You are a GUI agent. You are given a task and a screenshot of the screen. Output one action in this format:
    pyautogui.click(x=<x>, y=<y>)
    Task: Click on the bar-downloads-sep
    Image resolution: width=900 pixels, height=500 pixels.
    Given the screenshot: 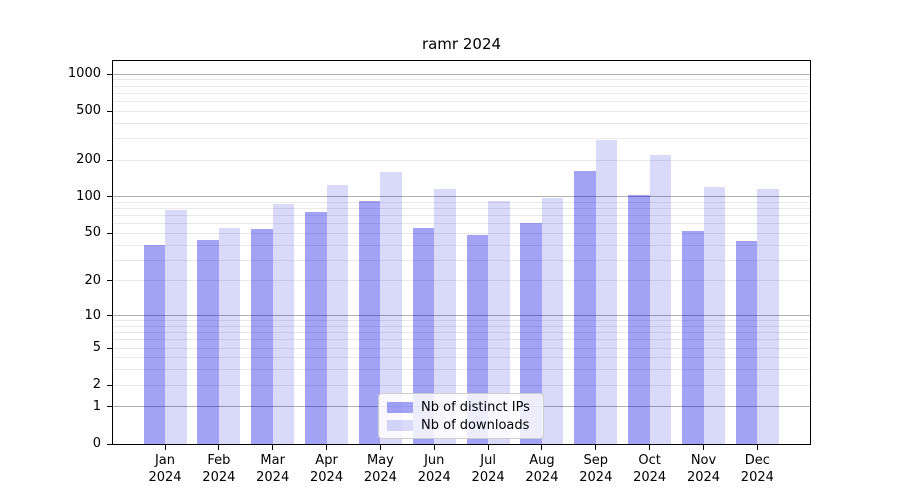 What is the action you would take?
    pyautogui.click(x=606, y=292)
    